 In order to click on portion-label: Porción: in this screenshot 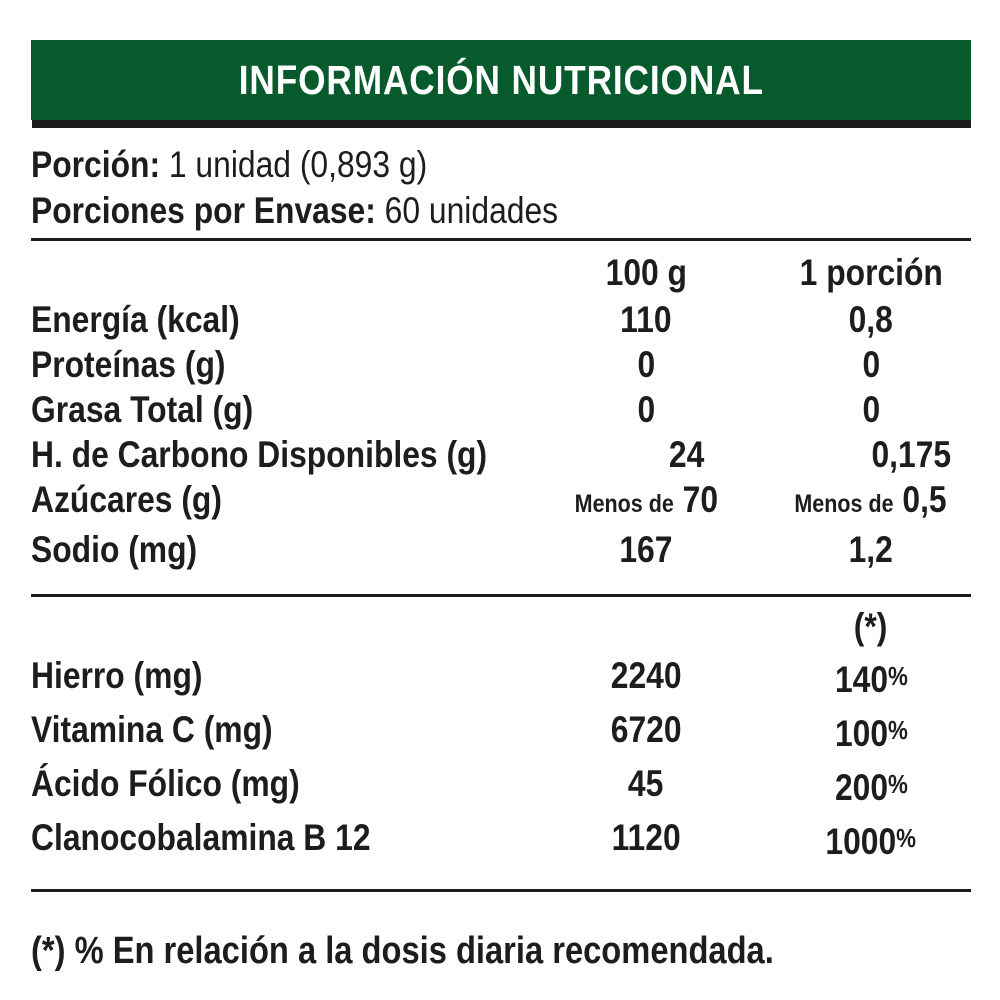, I will do `click(96, 164)`.